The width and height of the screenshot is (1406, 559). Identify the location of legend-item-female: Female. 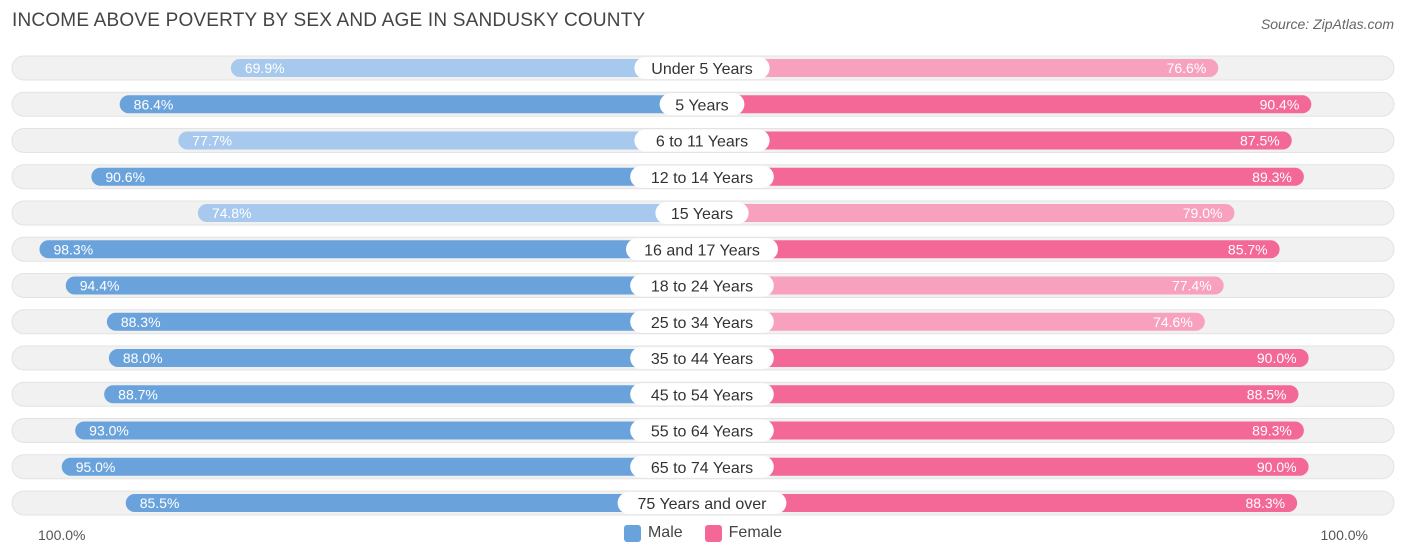
(743, 533).